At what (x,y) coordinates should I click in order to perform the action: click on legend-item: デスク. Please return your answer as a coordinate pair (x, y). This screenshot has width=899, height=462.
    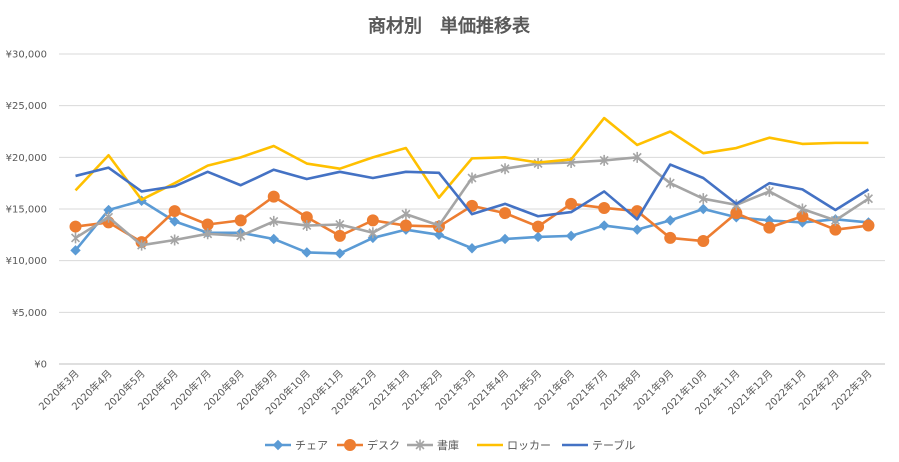
    Looking at the image, I should click on (368, 445).